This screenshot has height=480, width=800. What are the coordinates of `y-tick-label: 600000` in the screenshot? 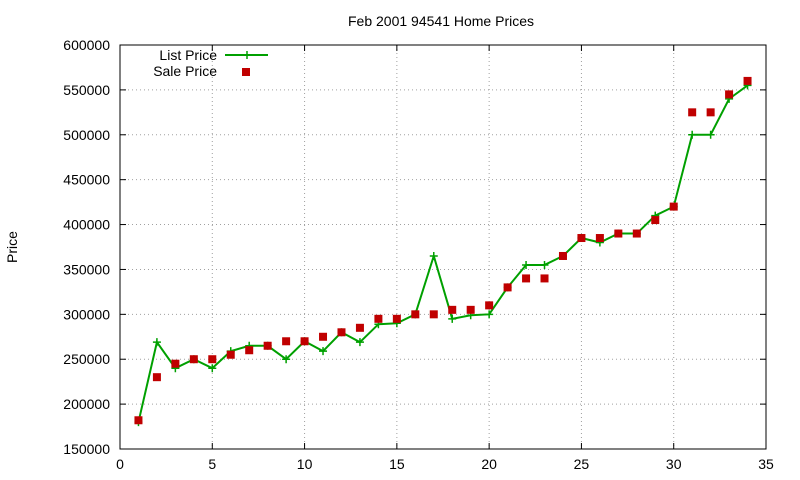 It's located at (86, 45).